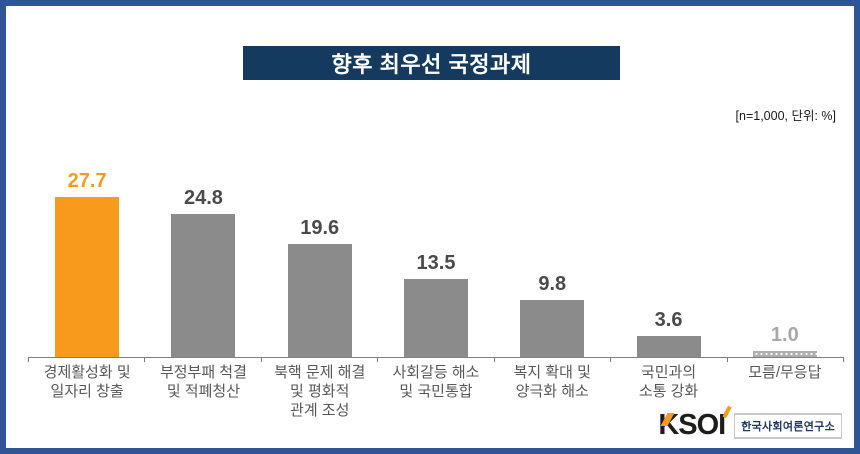 This screenshot has width=860, height=454. I want to click on category-label: 국민과의 소통 강화, so click(668, 382).